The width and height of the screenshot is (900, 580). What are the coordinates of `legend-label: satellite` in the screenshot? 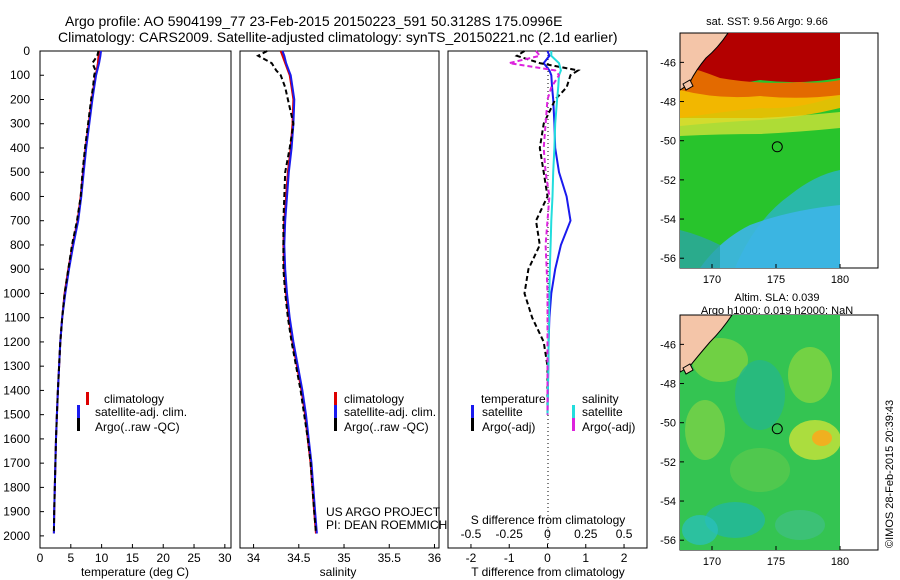 It's located at (502, 412).